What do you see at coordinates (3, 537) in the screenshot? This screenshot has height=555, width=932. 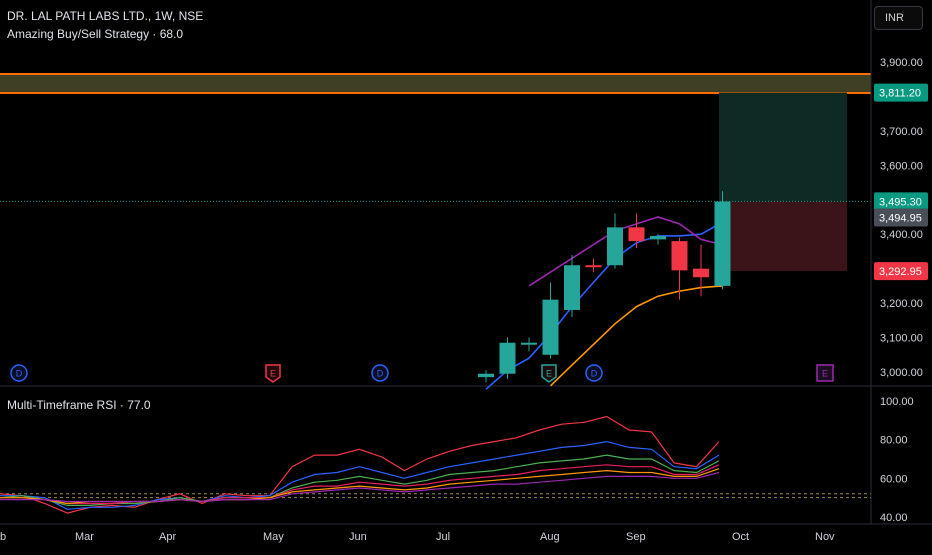 I see `time-tick-label: b` at bounding box center [3, 537].